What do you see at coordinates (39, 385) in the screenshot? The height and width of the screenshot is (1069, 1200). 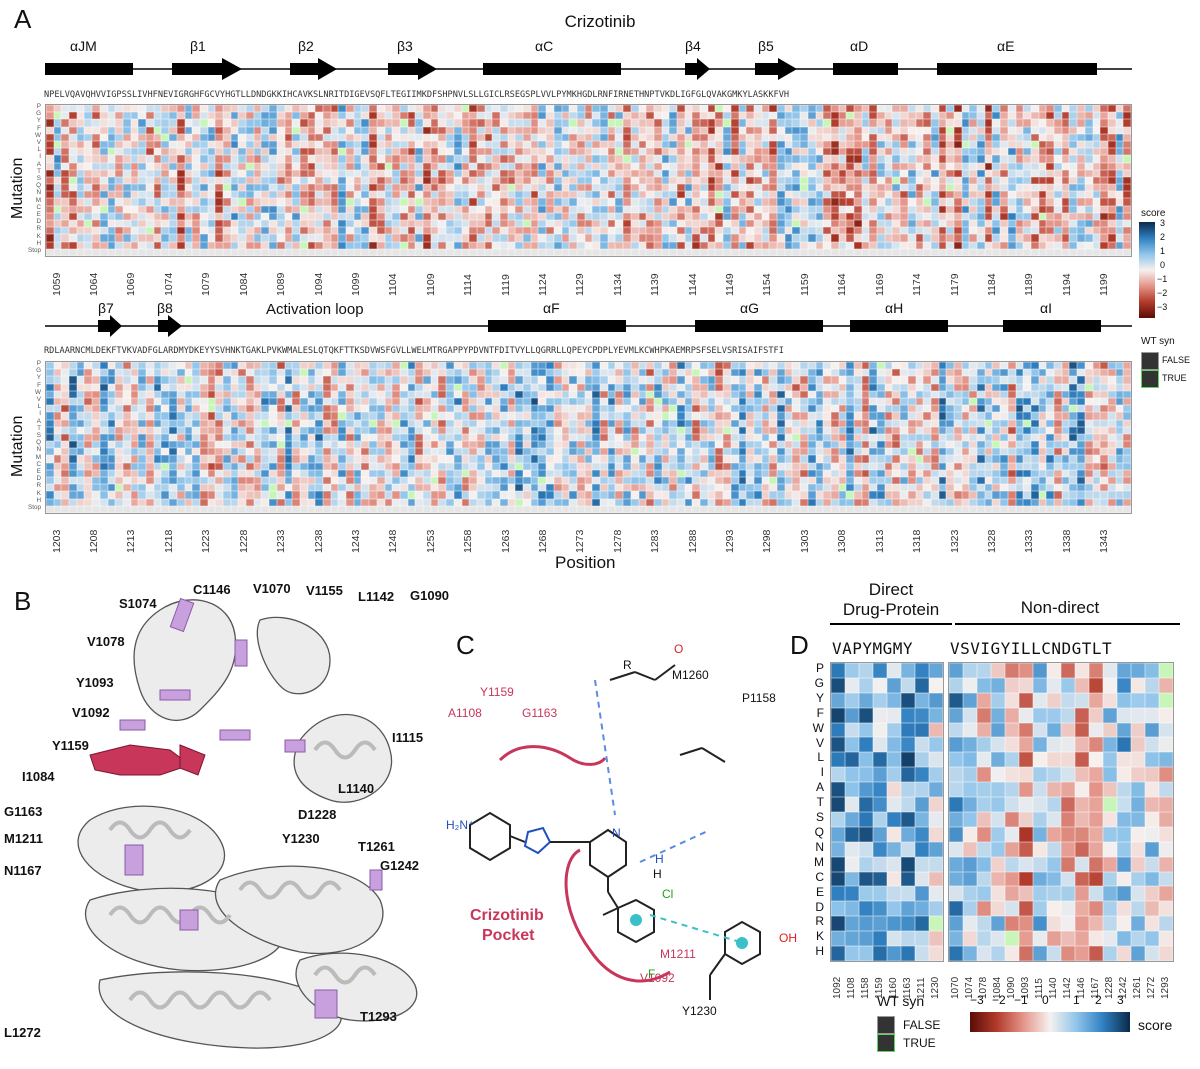 I see `mutation-label: F` at bounding box center [39, 385].